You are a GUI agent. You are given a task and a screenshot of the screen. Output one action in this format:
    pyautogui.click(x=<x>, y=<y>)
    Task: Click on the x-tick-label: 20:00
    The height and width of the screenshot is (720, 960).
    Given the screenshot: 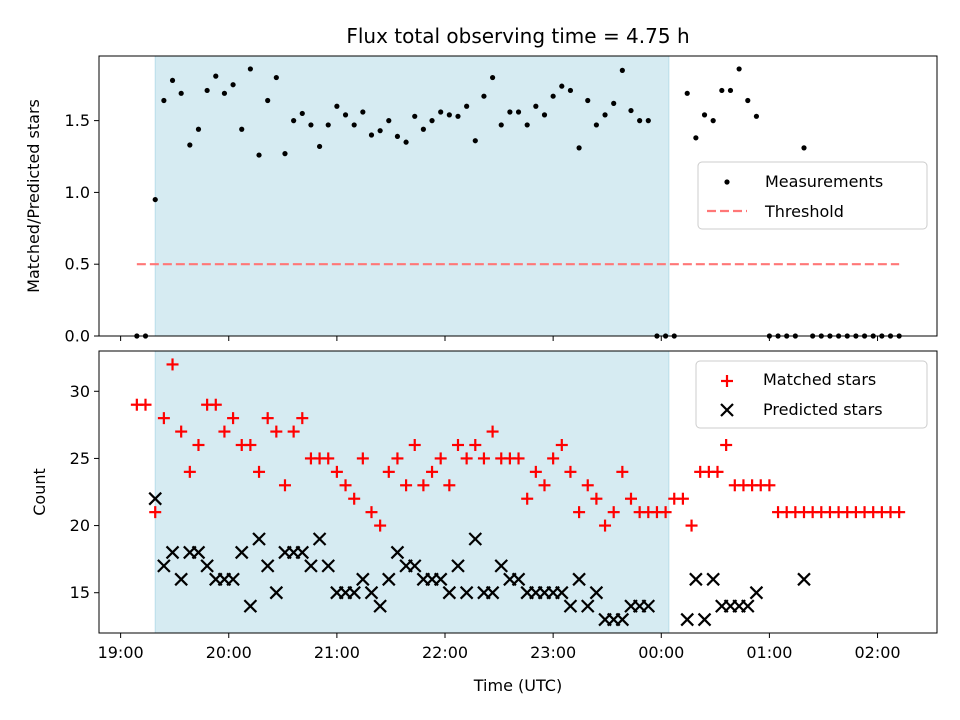 What is the action you would take?
    pyautogui.click(x=229, y=652)
    